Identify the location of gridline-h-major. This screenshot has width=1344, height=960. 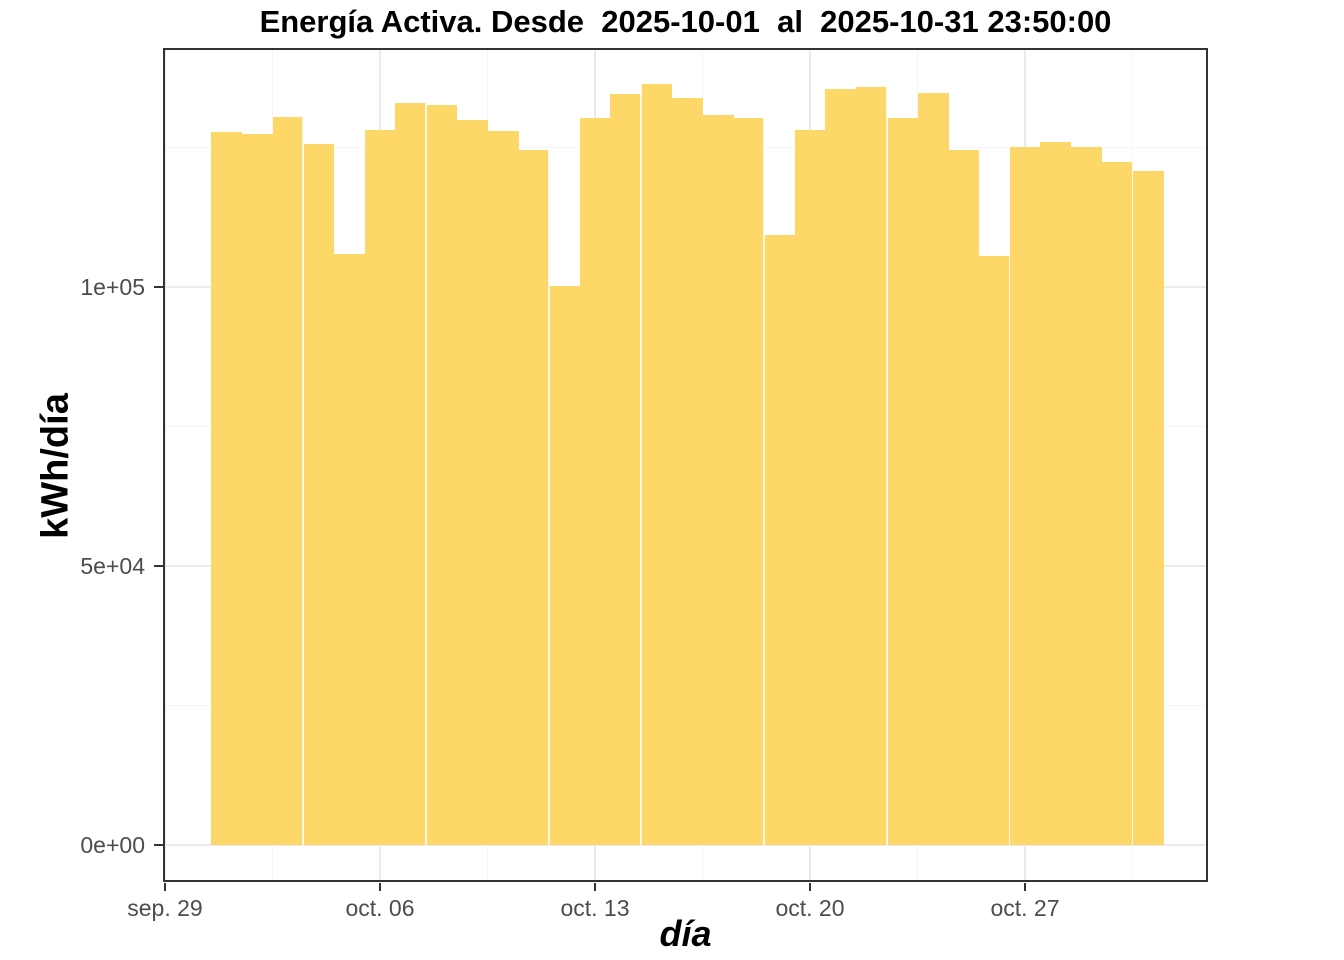
(685, 845).